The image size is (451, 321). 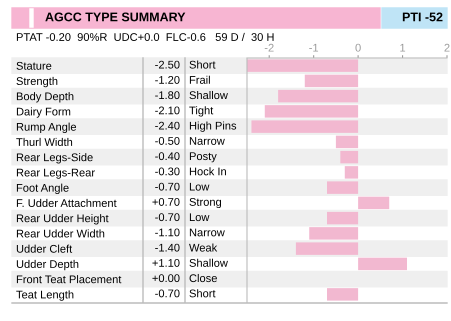 I want to click on text: Posty, so click(x=203, y=157).